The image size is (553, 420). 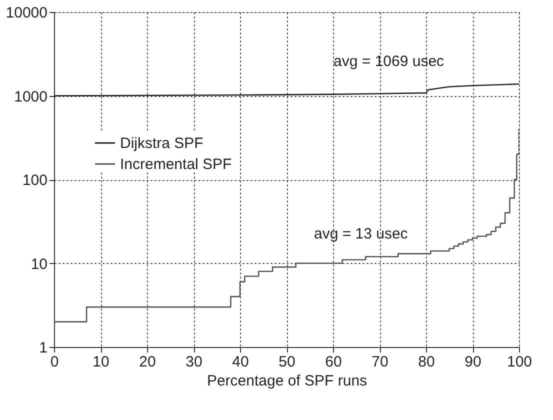 What do you see at coordinates (287, 381) in the screenshot?
I see `x-axis-title: Percentage of SPF runs` at bounding box center [287, 381].